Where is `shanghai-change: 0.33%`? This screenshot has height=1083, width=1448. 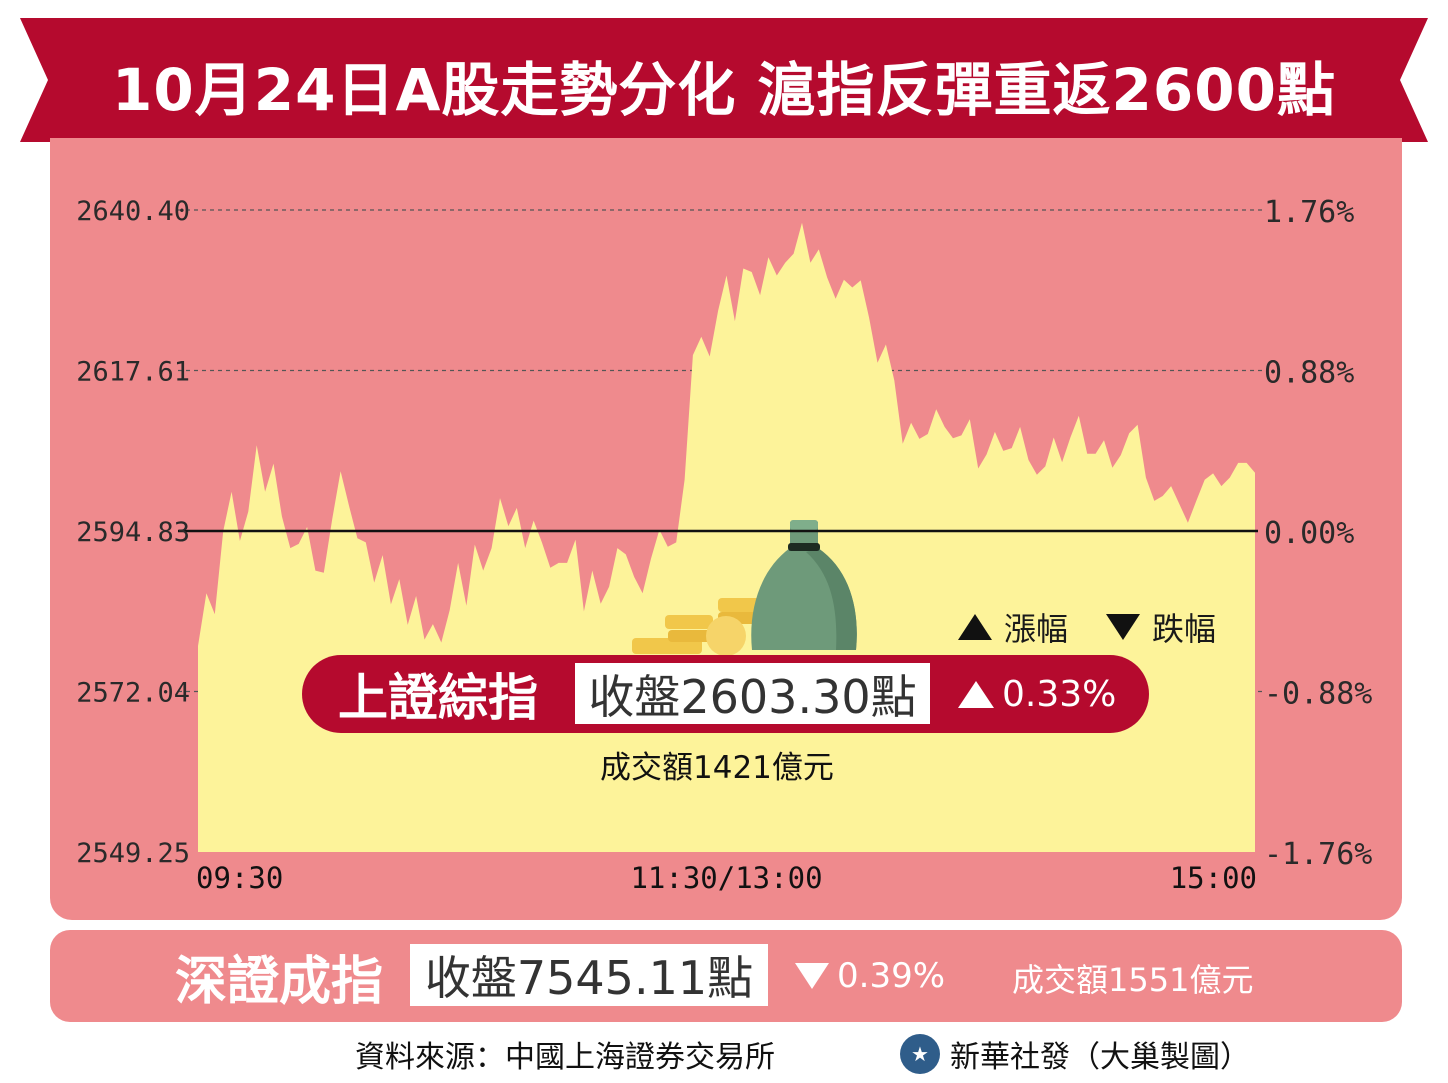 shanghai-change: 0.33% is located at coordinates (1037, 694).